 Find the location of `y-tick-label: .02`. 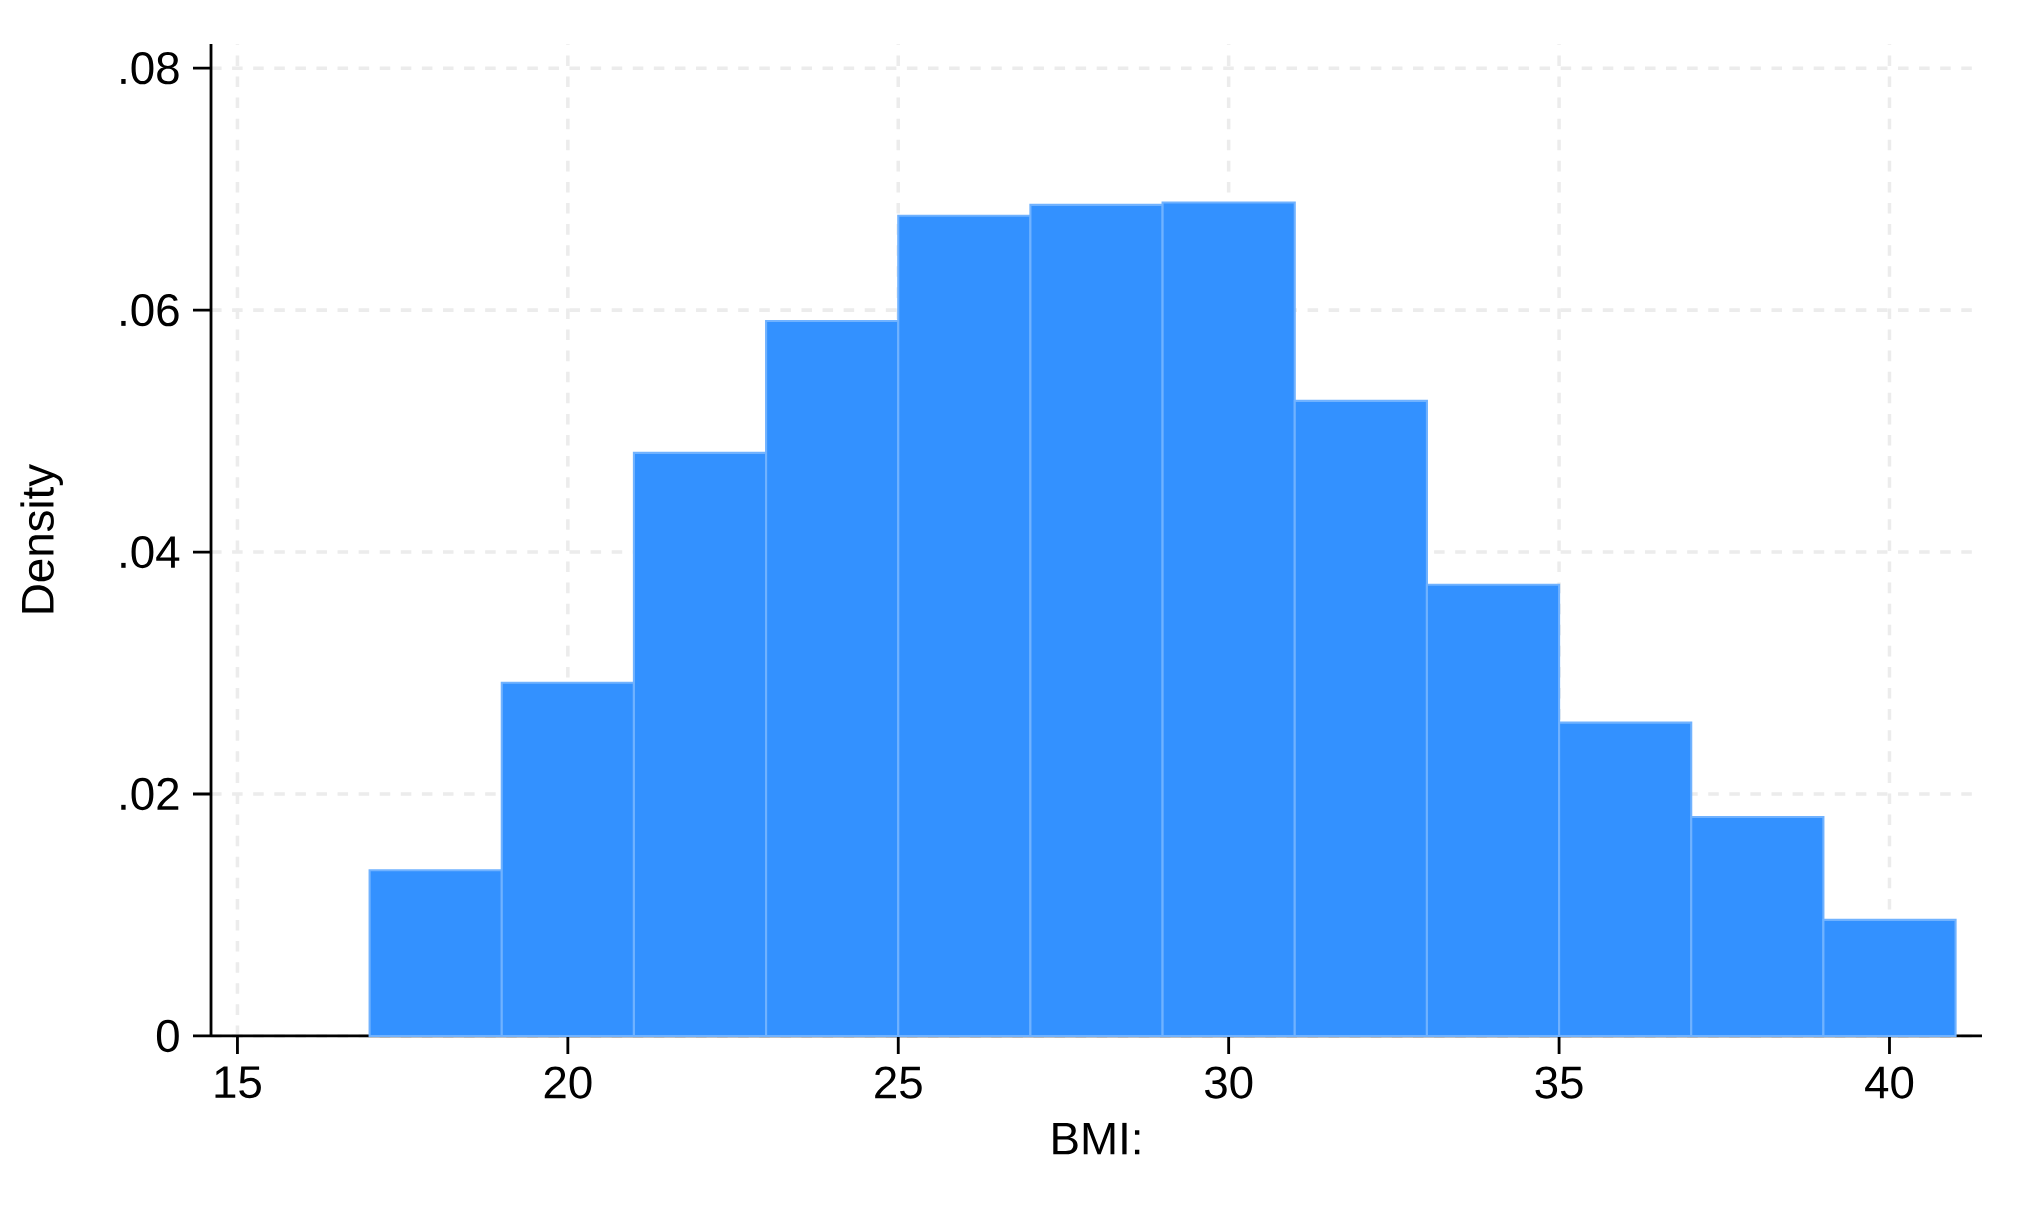

y-tick-label: .02 is located at coordinates (150, 794).